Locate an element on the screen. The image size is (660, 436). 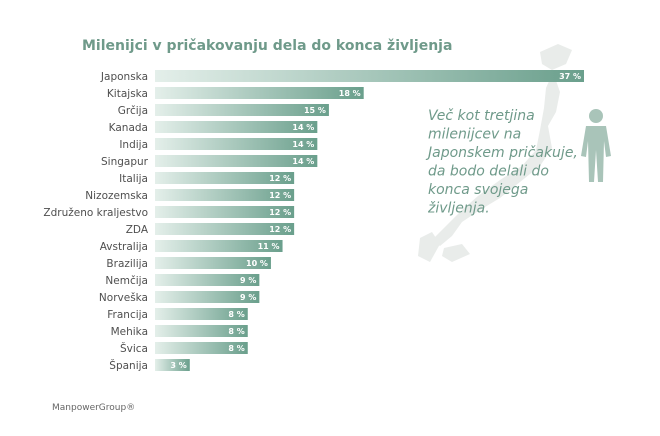
callout-line: milenijcev na is located at coordinates (474, 135).